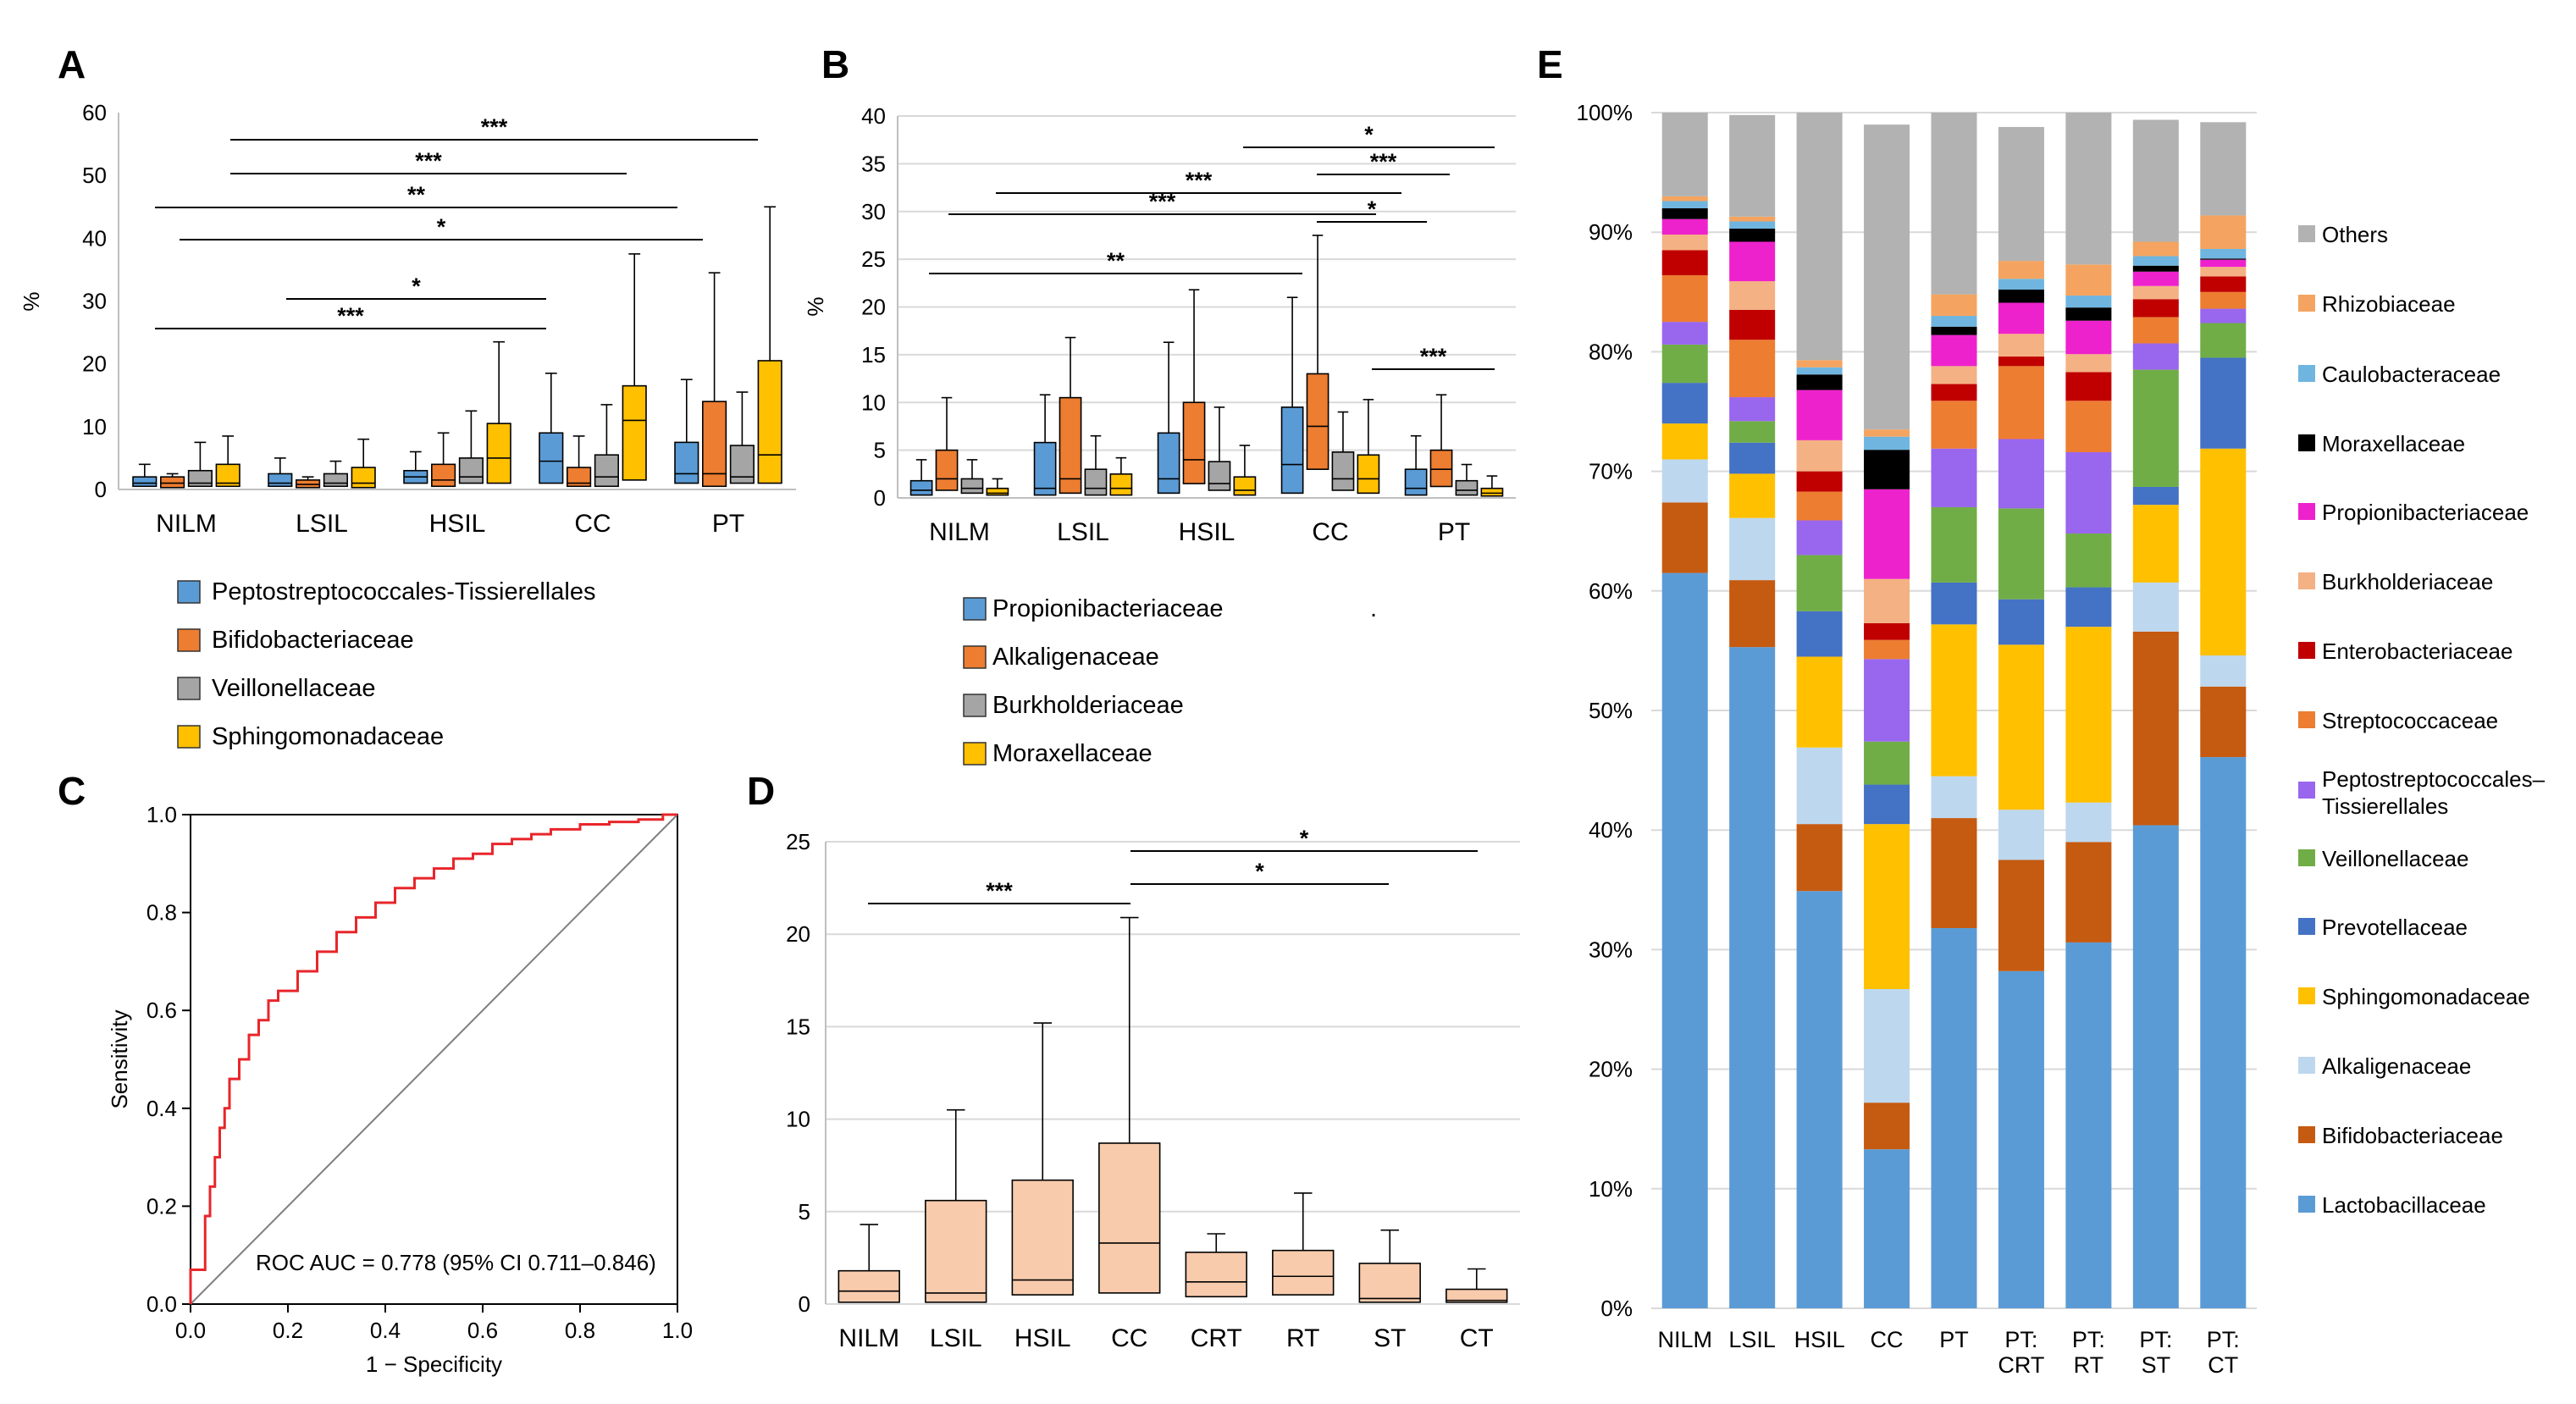 The height and width of the screenshot is (1404, 2576). What do you see at coordinates (2389, 304) in the screenshot?
I see `legend-label: Rhizobiaceae` at bounding box center [2389, 304].